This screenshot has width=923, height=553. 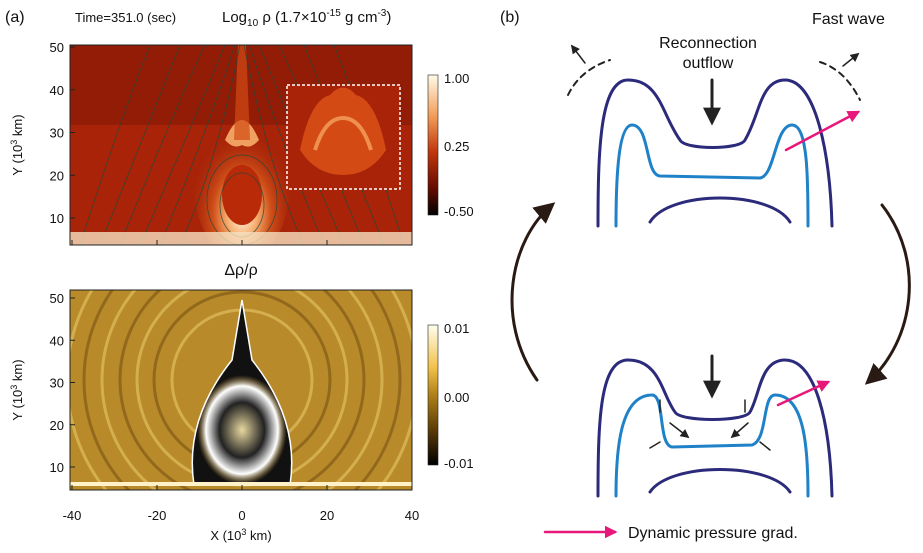 I want to click on colorbar-tick-label: -0.01, so click(x=459, y=463).